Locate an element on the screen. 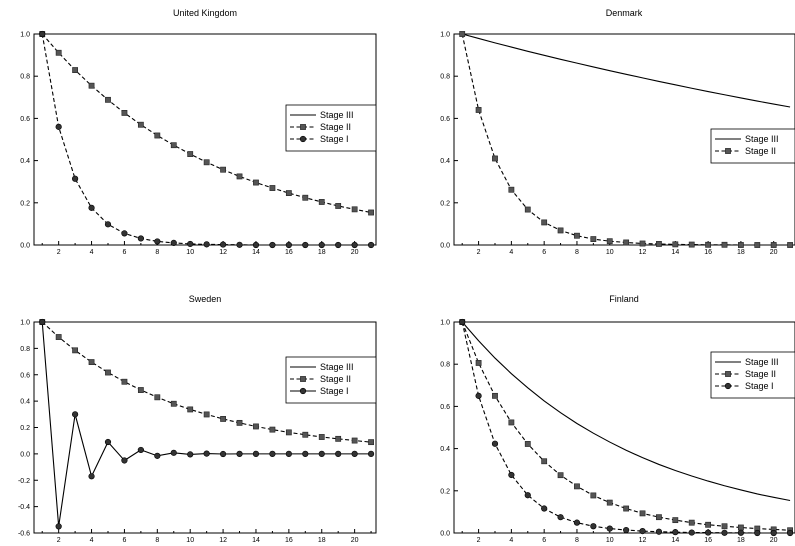 This screenshot has width=795, height=546. series-line is located at coordinates (626, 70).